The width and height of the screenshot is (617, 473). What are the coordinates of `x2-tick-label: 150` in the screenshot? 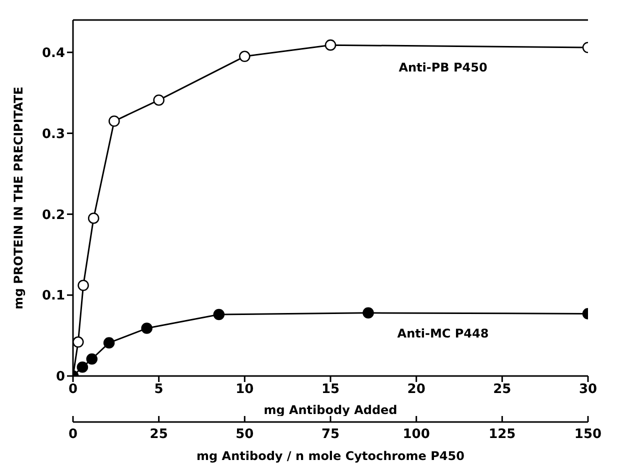 It's located at (588, 434).